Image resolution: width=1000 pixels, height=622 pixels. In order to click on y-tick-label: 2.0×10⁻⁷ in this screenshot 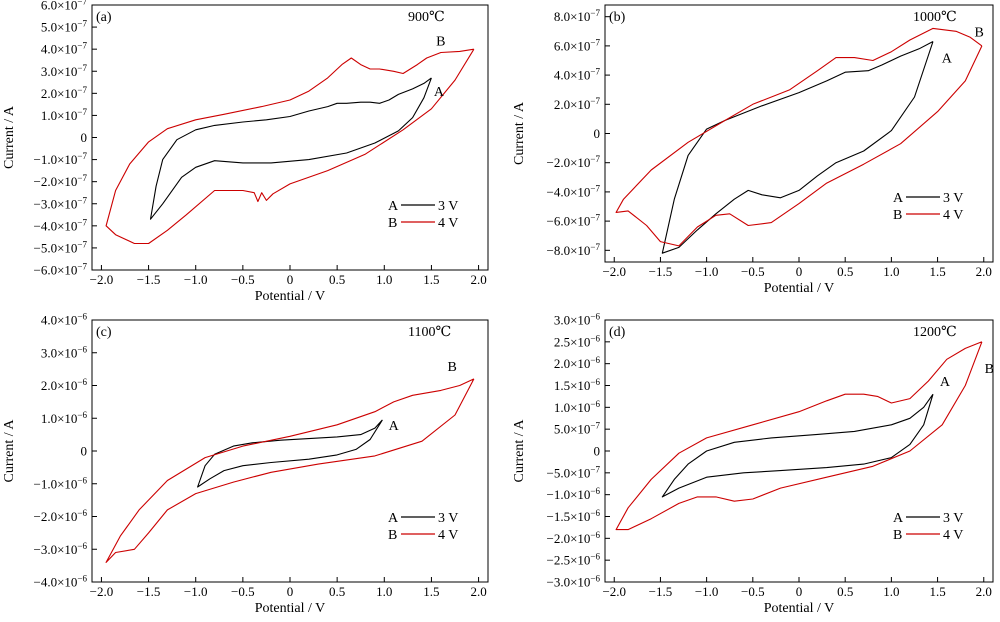, I will do `click(577, 104)`.